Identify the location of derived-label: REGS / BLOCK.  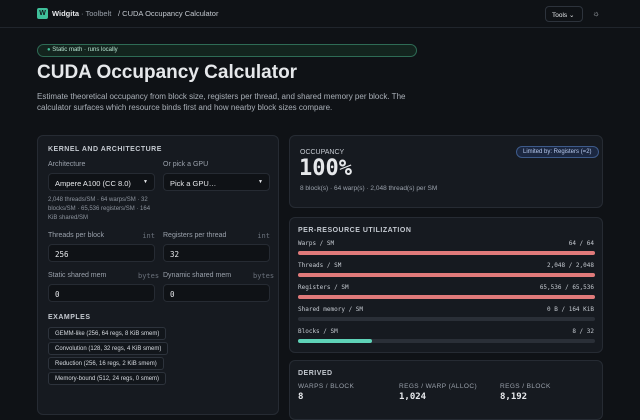
(525, 386).